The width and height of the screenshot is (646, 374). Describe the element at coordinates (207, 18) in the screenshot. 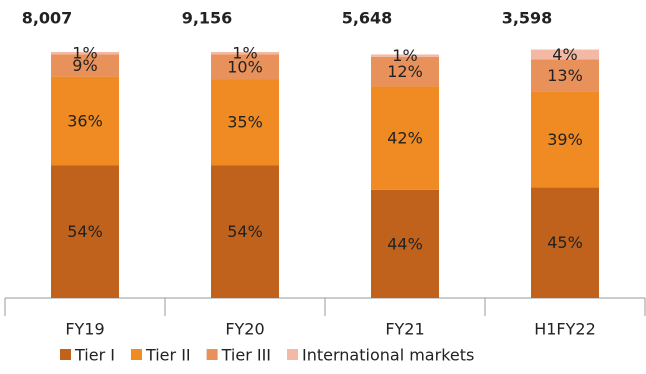

I see `total-label: 9,156` at that location.